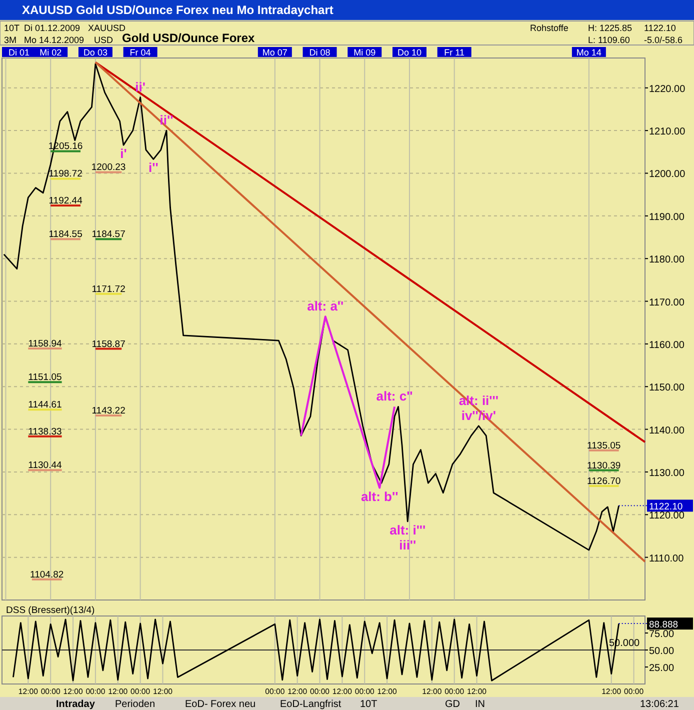  Describe the element at coordinates (189, 38) in the screenshot. I see `chart-title: Gold USD/Ounce Forex` at that location.